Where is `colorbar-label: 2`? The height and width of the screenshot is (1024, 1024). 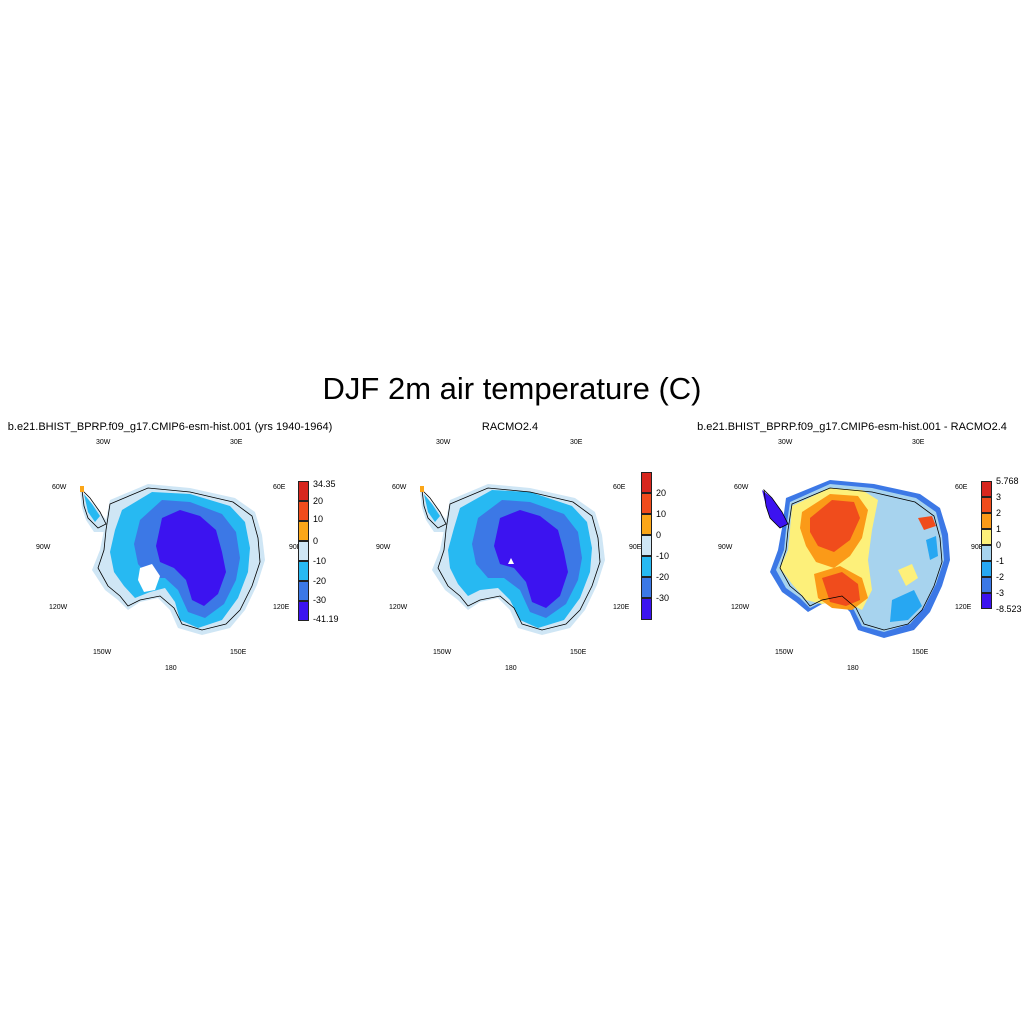 colorbar-label: 2 is located at coordinates (999, 513).